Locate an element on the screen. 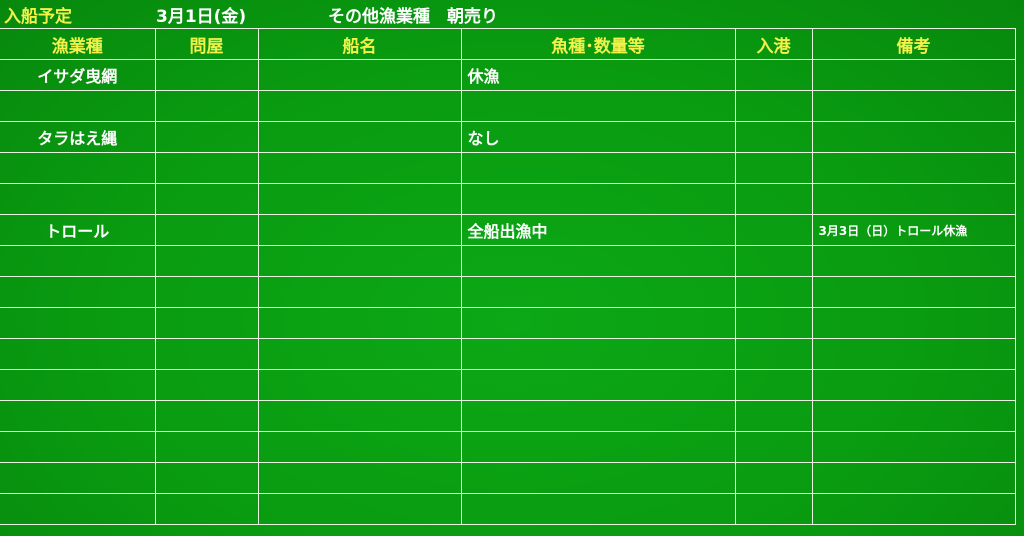 This screenshot has width=1024, height=536. column-header: 入港 is located at coordinates (773, 44).